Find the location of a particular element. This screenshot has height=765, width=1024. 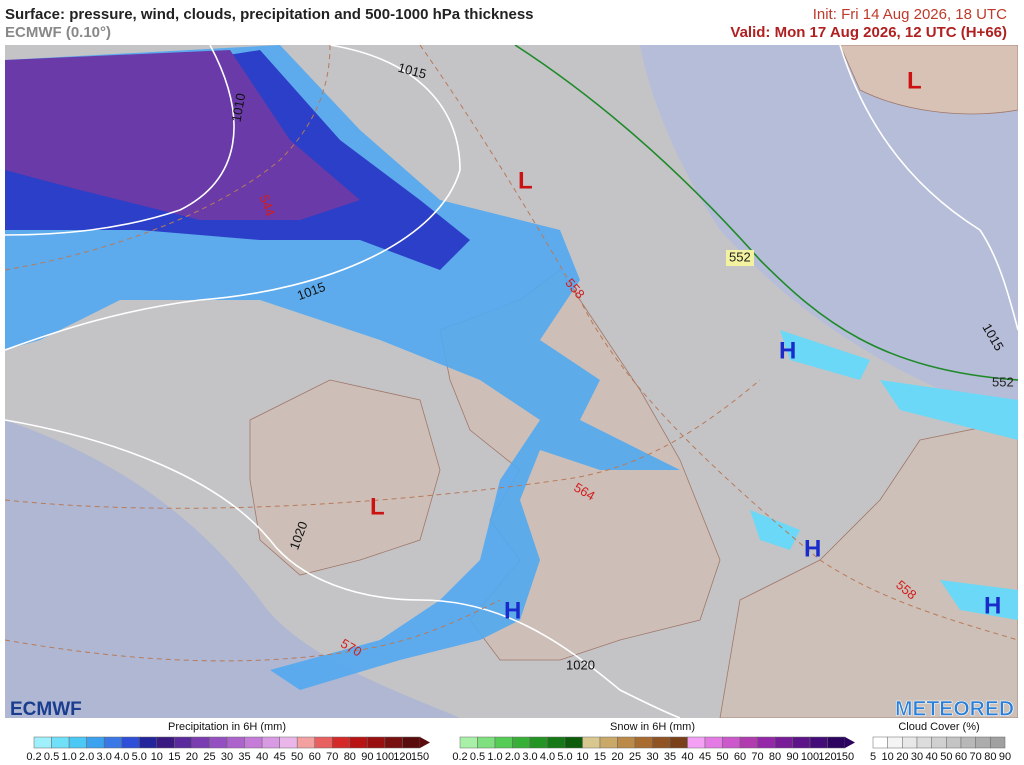

pressure-label: 1020 is located at coordinates (580, 664).